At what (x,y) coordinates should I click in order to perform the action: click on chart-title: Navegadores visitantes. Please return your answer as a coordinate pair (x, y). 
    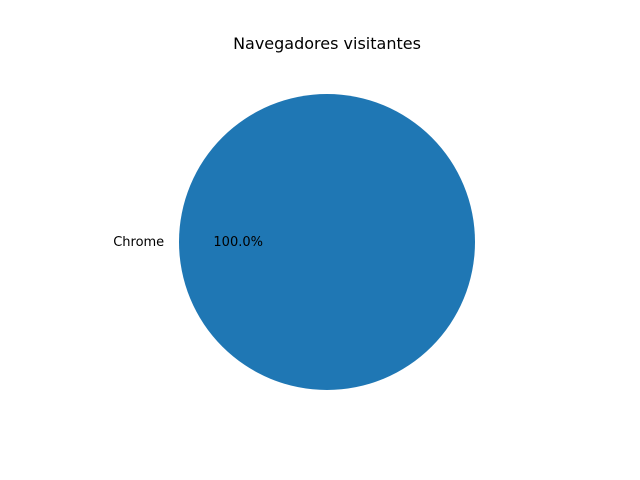
    Looking at the image, I should click on (327, 43).